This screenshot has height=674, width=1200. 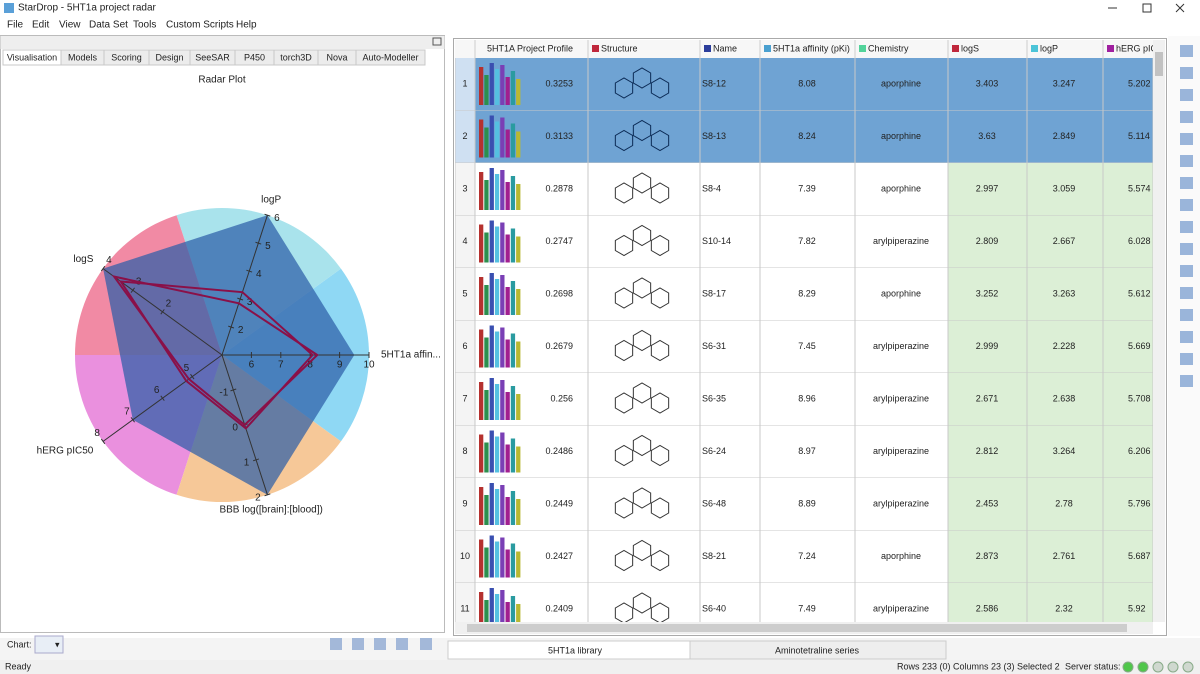 I want to click on column-header: 5HT1a affinity (pKi), so click(x=811, y=48).